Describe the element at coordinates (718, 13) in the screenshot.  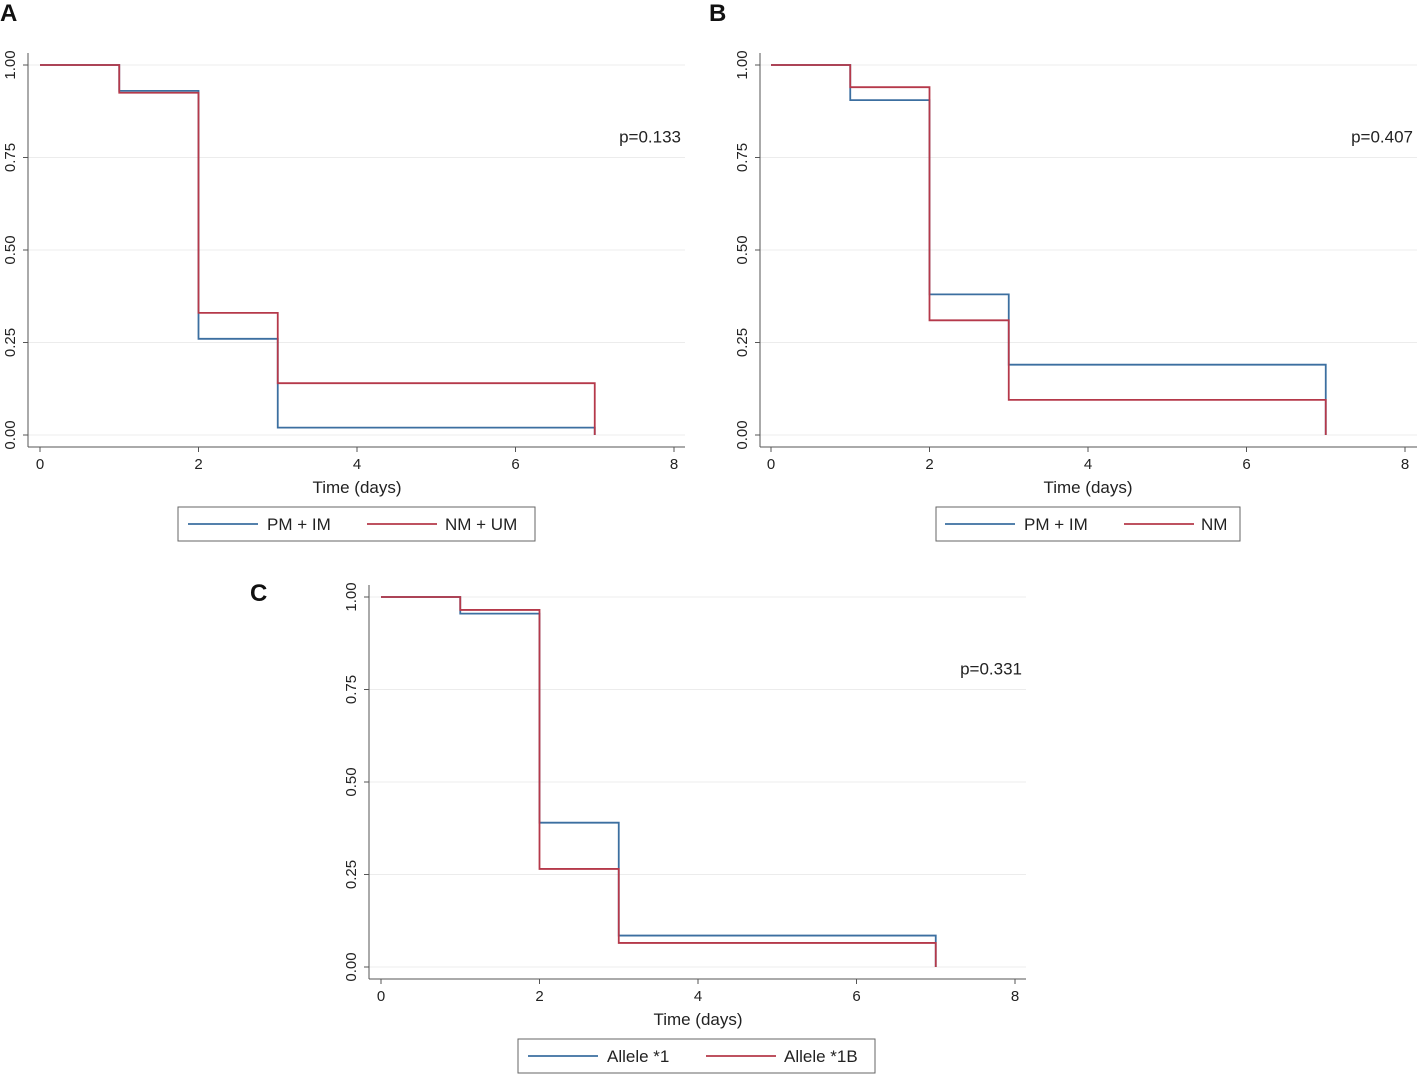
I see `panel-label-b: B` at that location.